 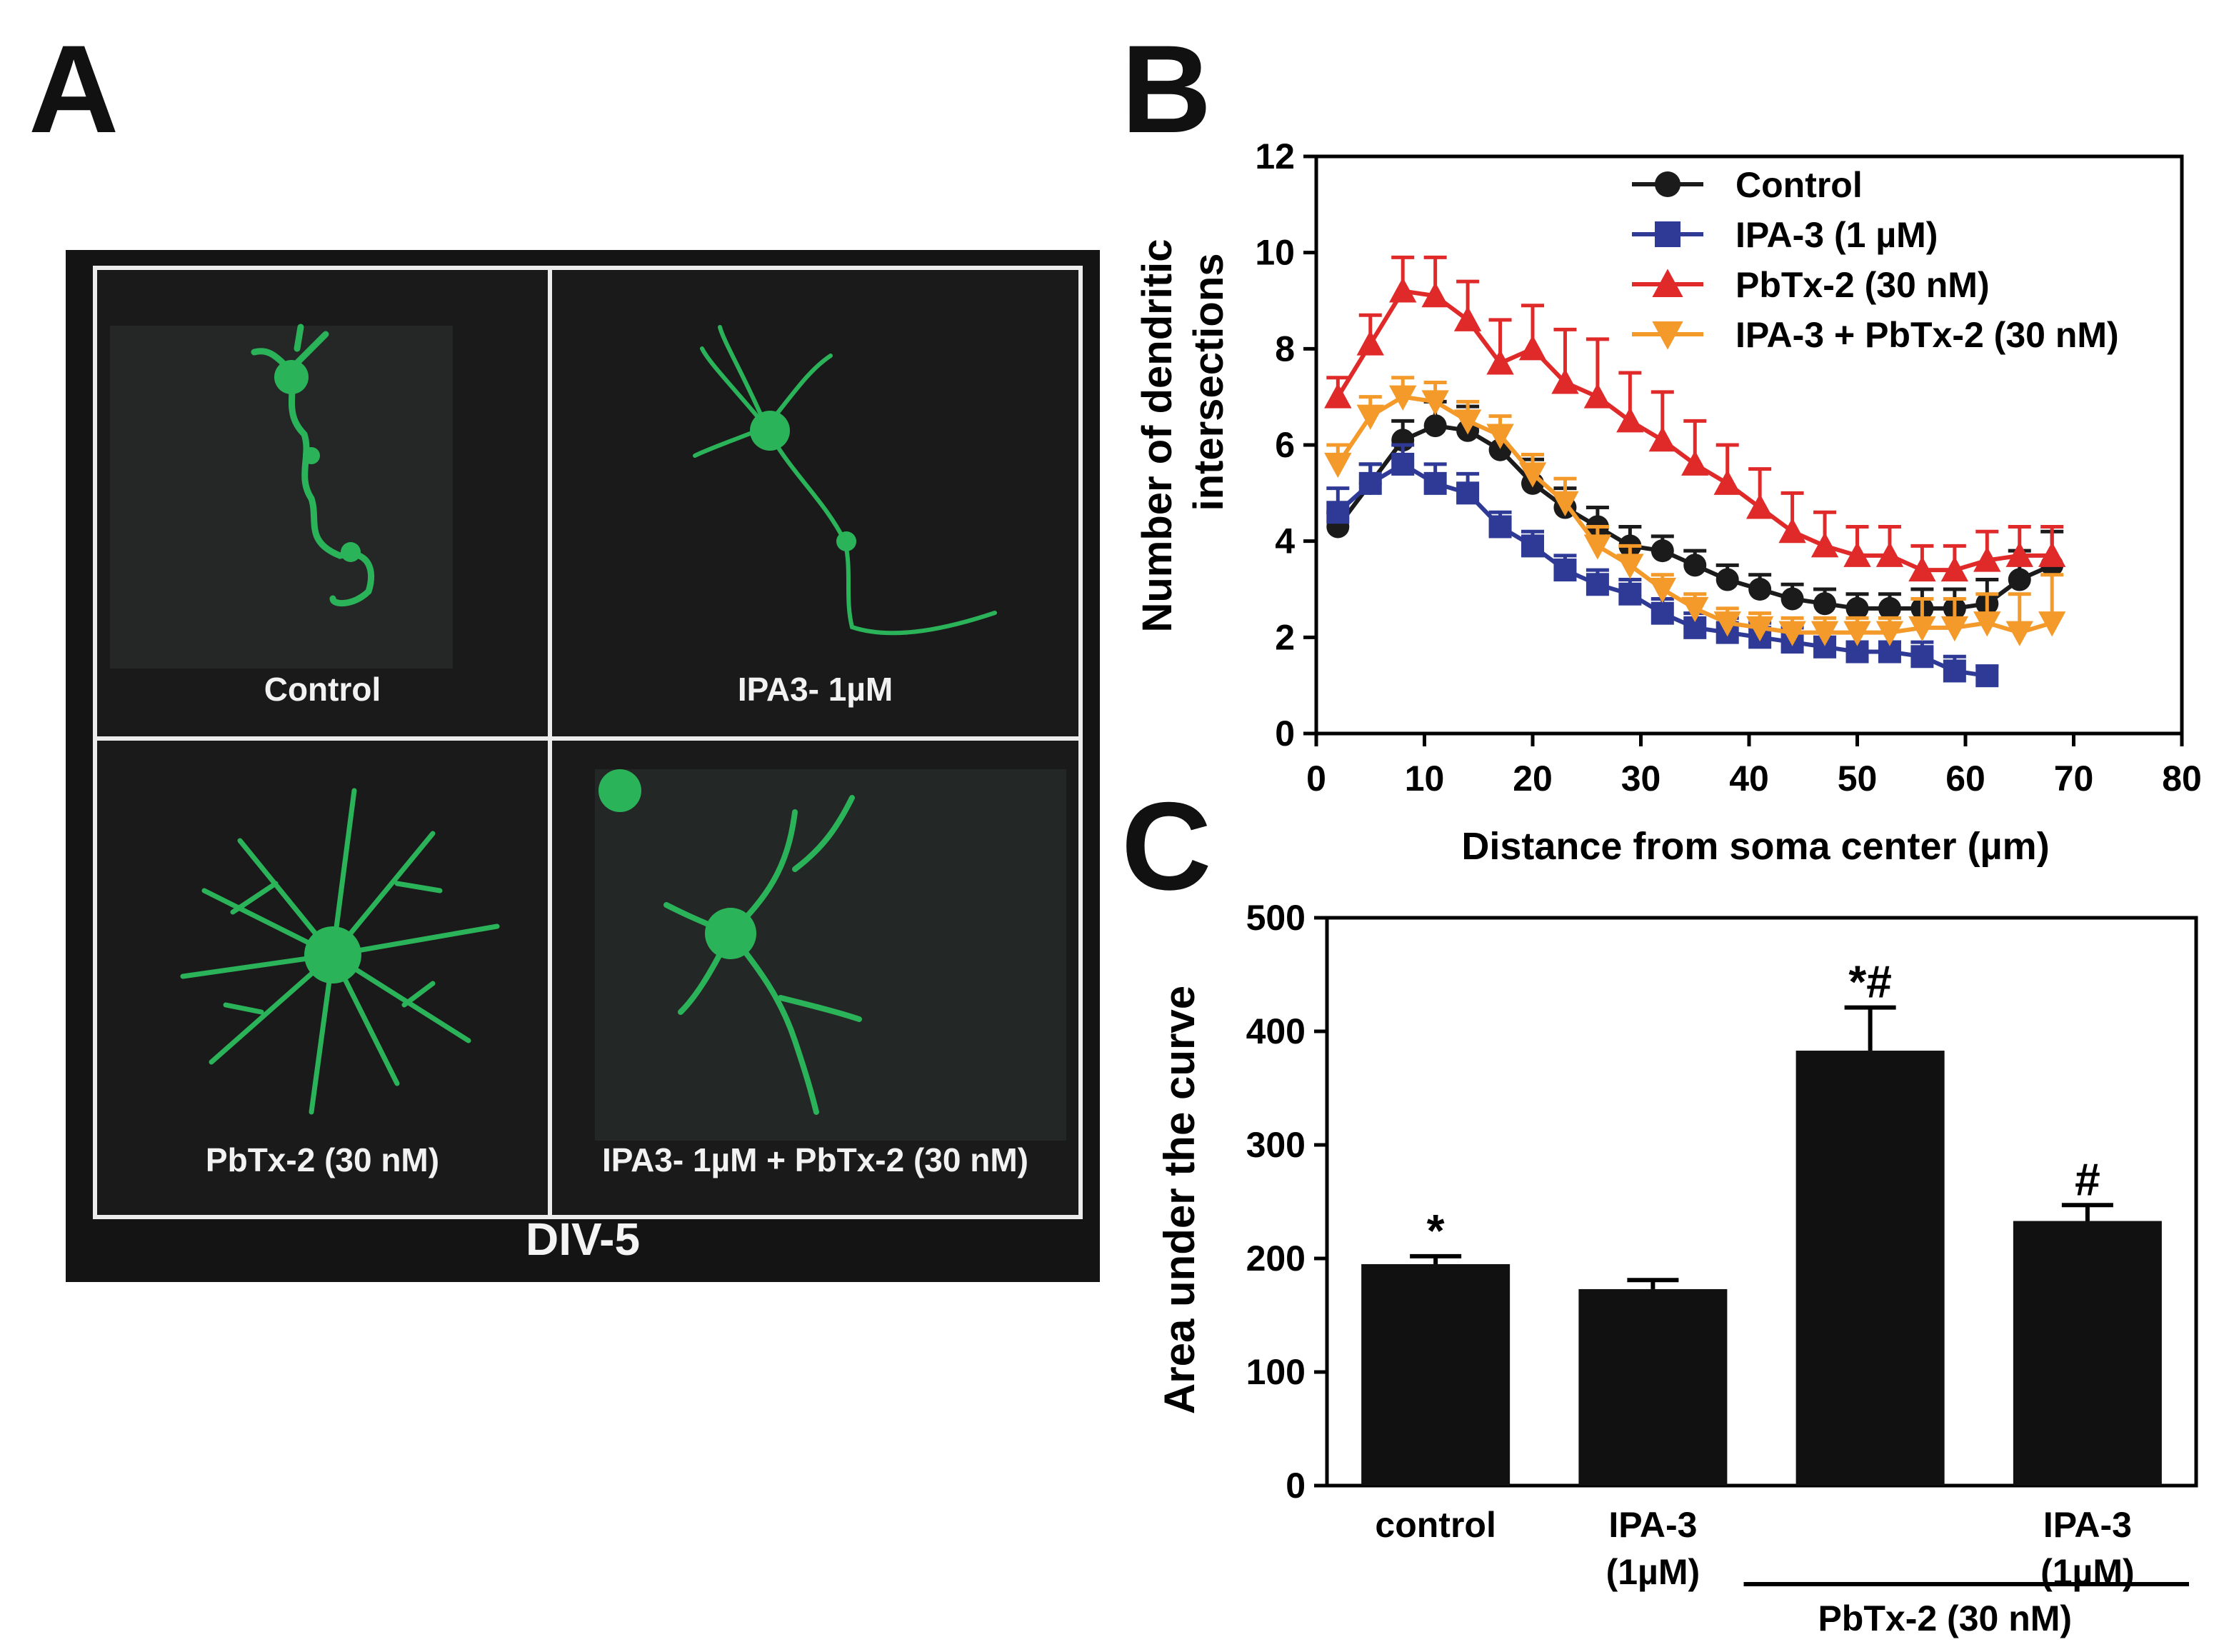 What do you see at coordinates (2182, 779) in the screenshot?
I see `x-tick-label: 80` at bounding box center [2182, 779].